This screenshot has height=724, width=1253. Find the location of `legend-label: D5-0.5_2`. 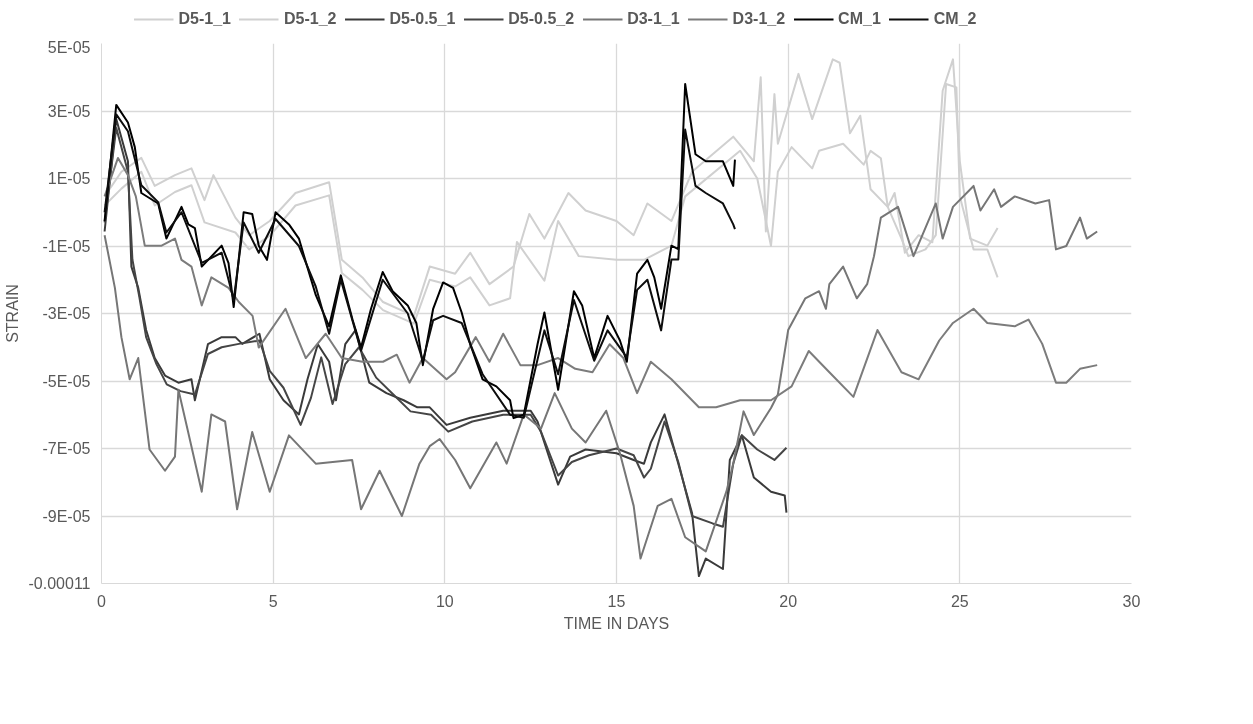

legend-label: D5-0.5_2 is located at coordinates (541, 19).